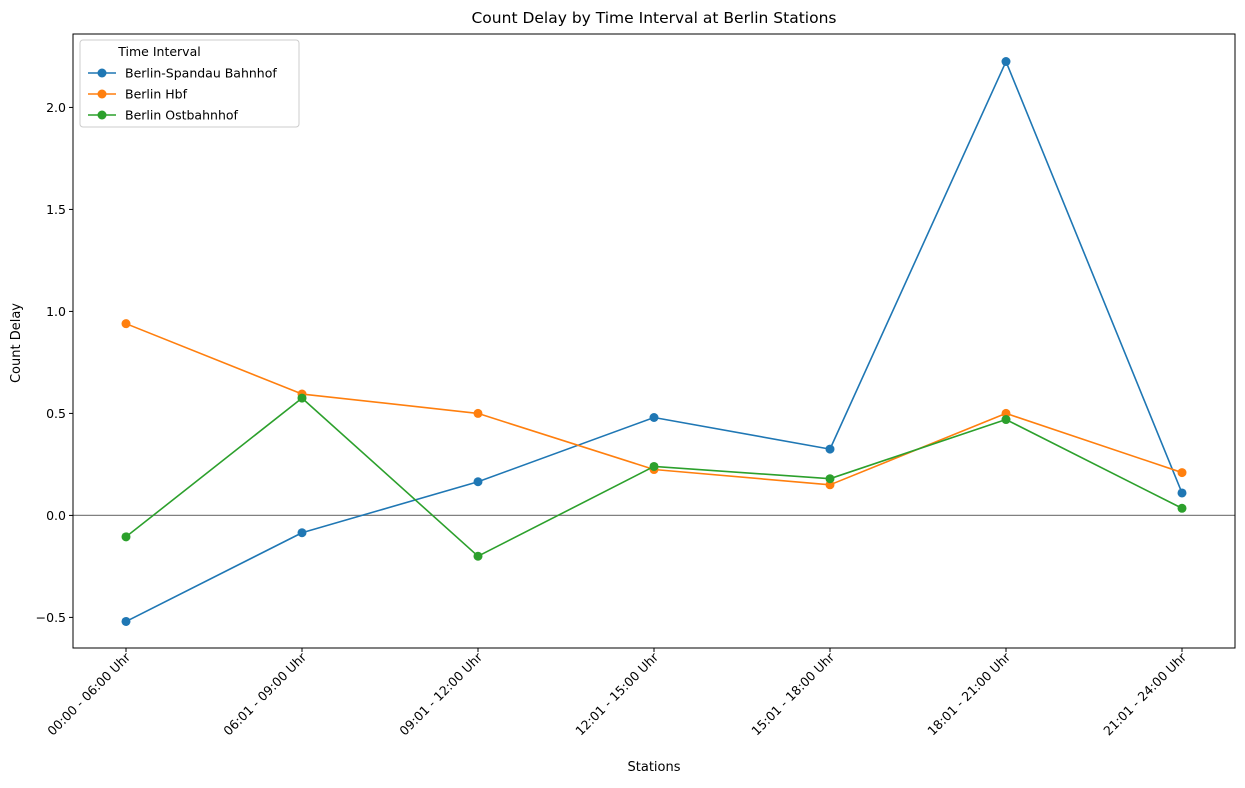 This screenshot has height=788, width=1245. Describe the element at coordinates (56, 209) in the screenshot. I see `y-tick-label-4: 1.5` at that location.